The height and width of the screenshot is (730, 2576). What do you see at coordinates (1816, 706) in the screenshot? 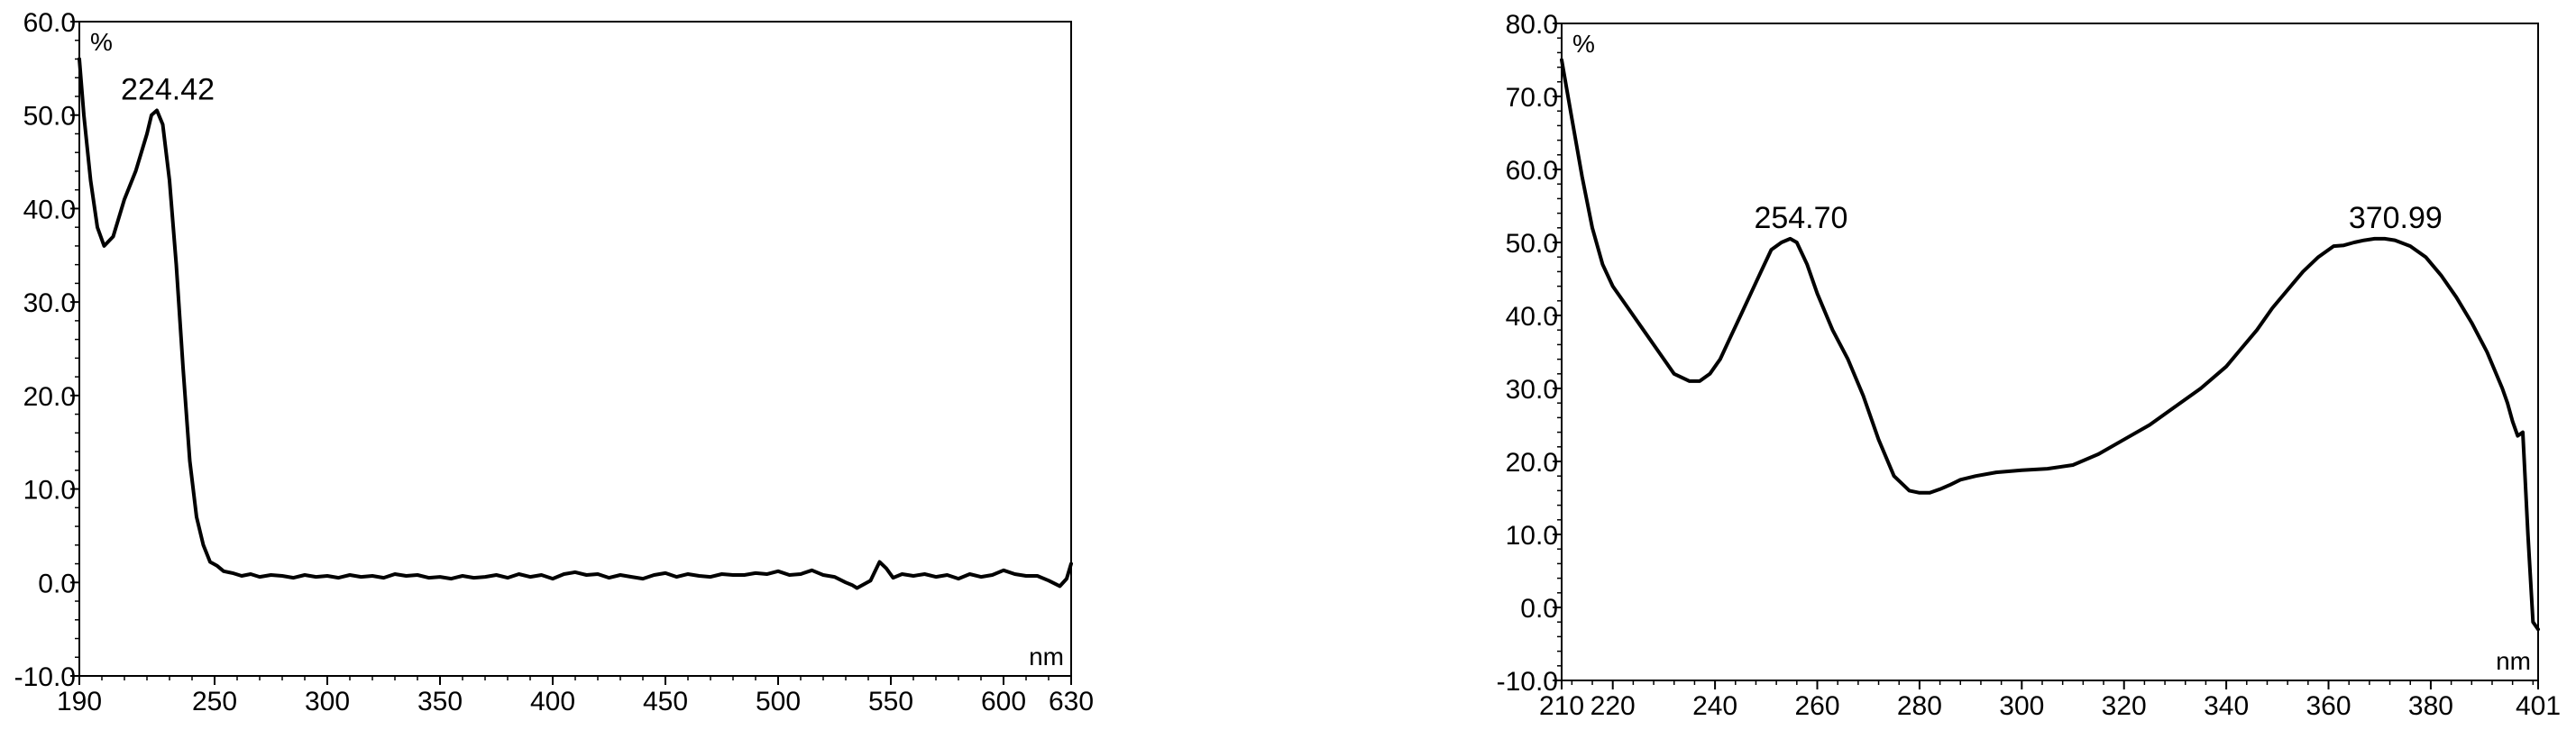
I see `x-tick-label: 260` at bounding box center [1816, 706].